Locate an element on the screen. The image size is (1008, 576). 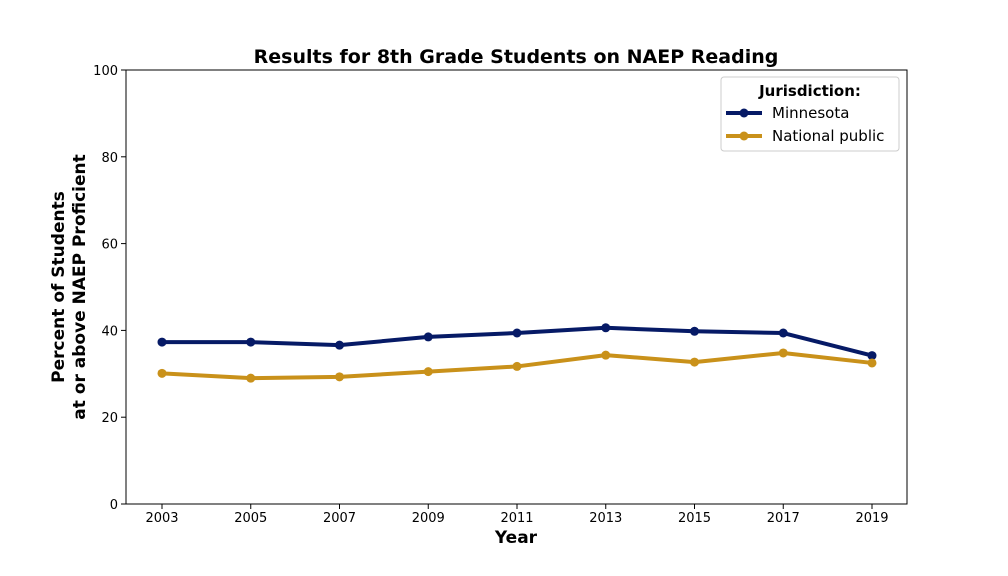
y-tick-label: 80 is located at coordinates (109, 158).